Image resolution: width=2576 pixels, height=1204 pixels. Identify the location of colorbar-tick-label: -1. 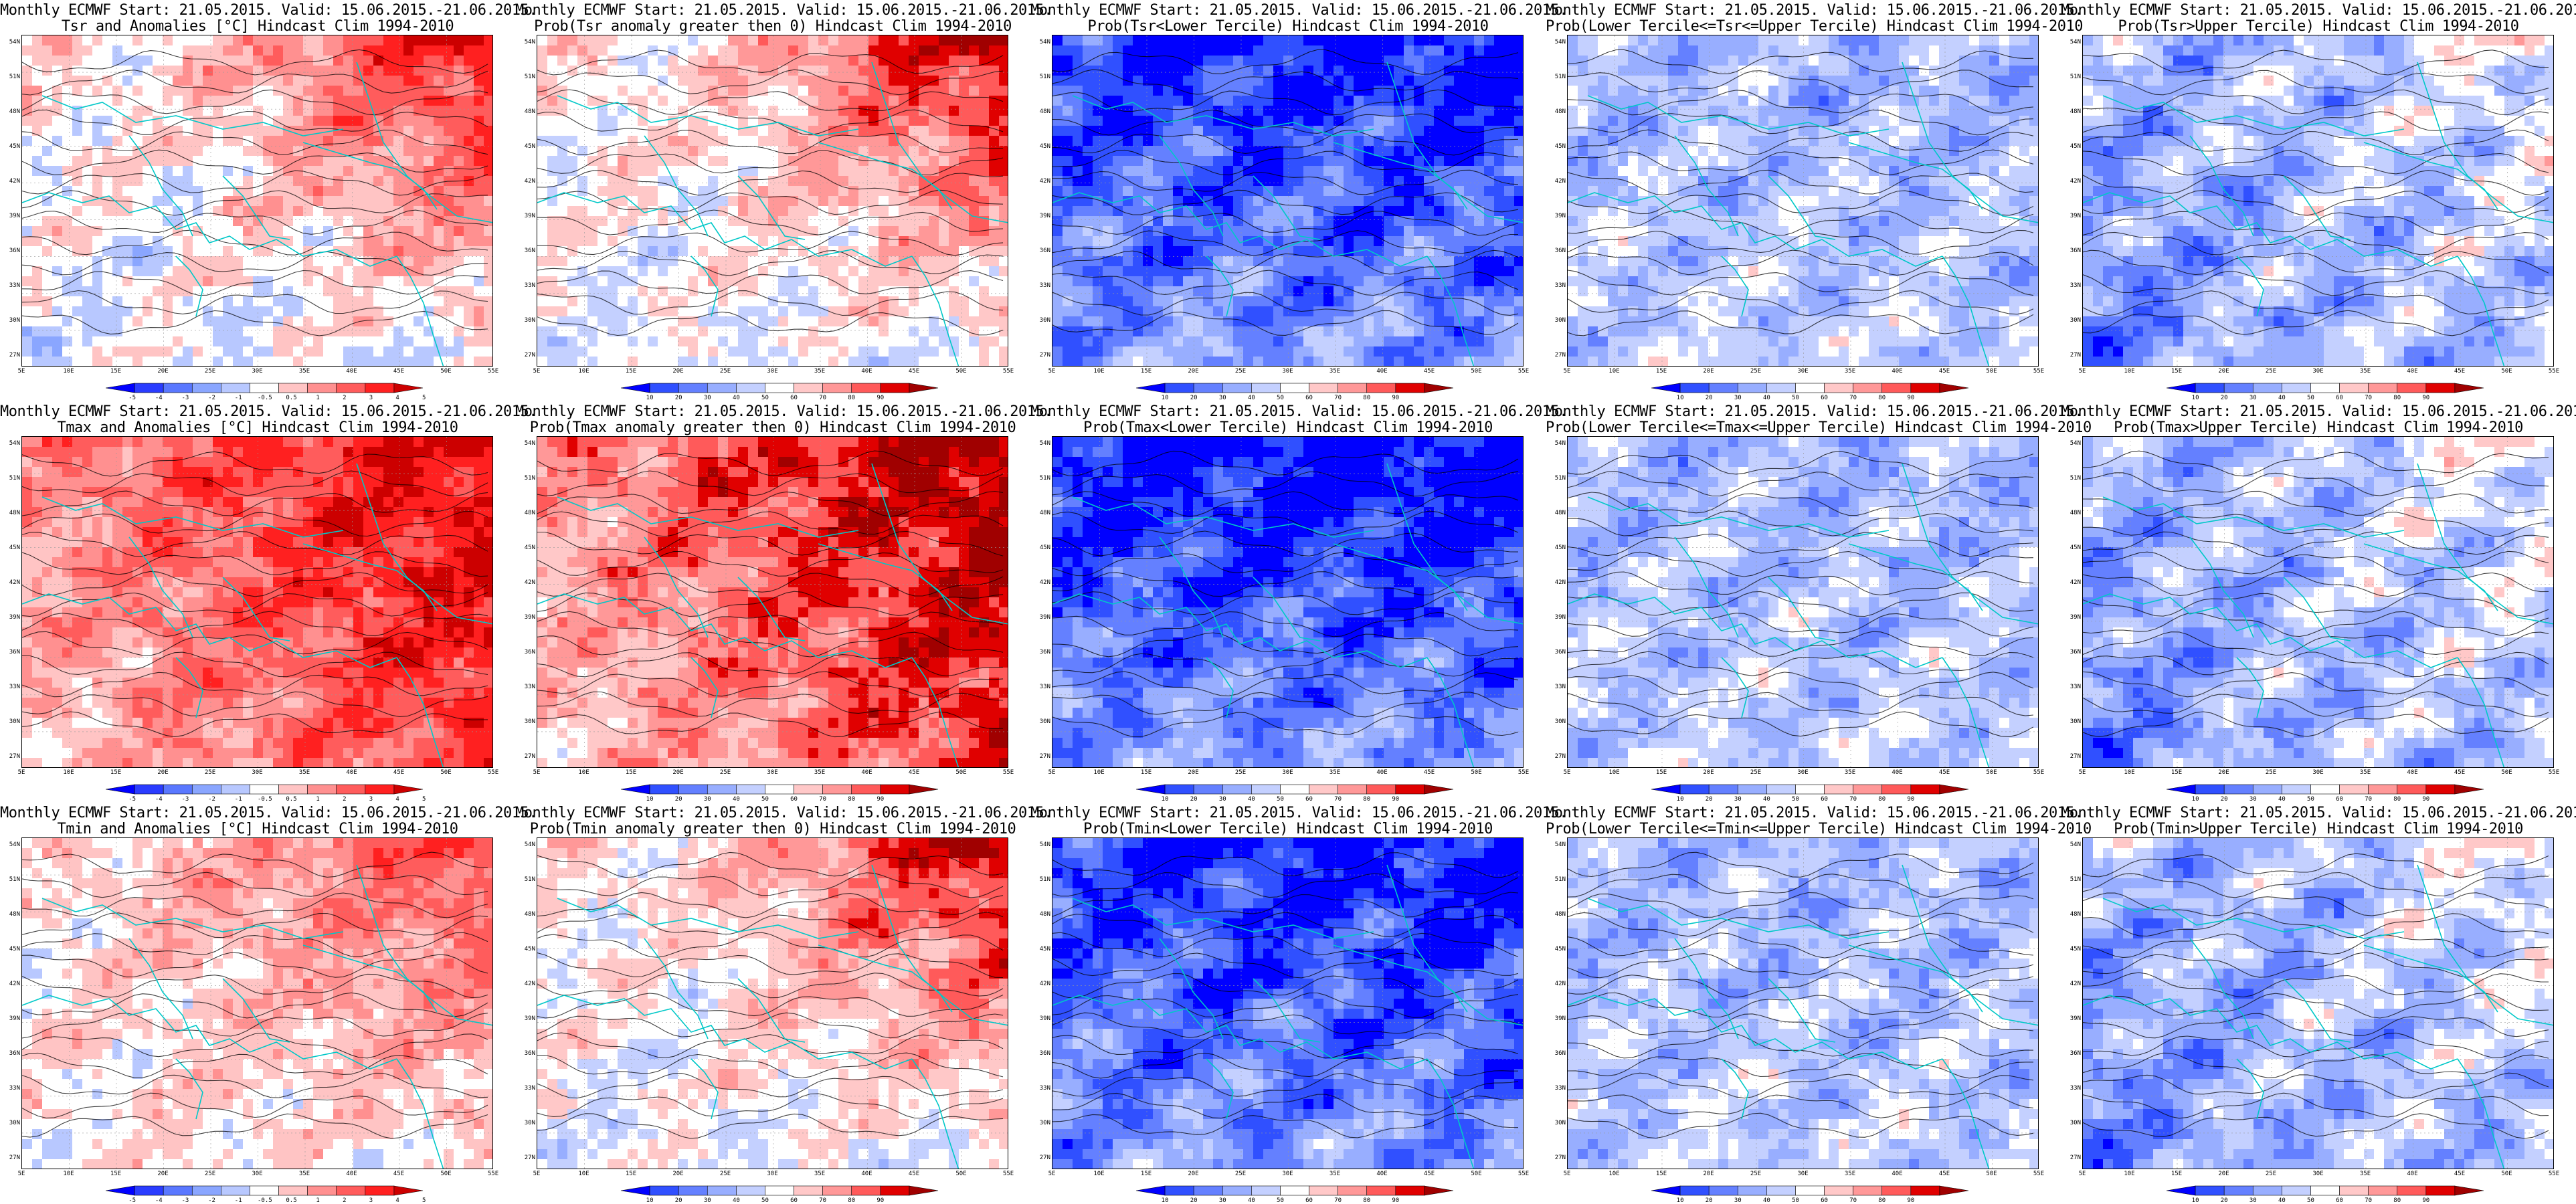
(239, 1200).